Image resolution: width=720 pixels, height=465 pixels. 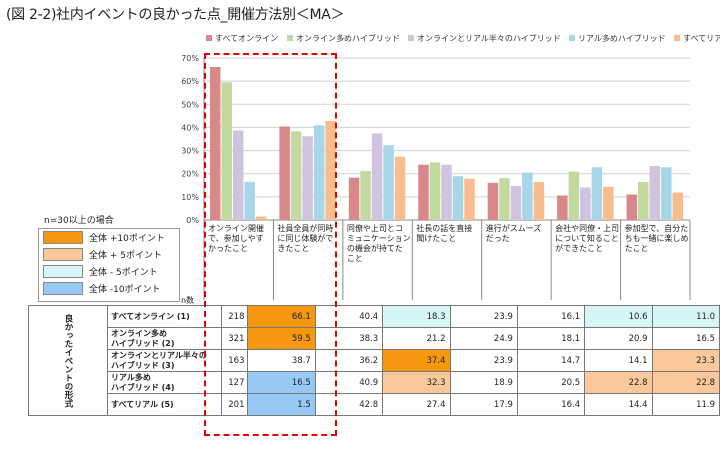 I want to click on table-cell: 16.4, so click(x=551, y=404).